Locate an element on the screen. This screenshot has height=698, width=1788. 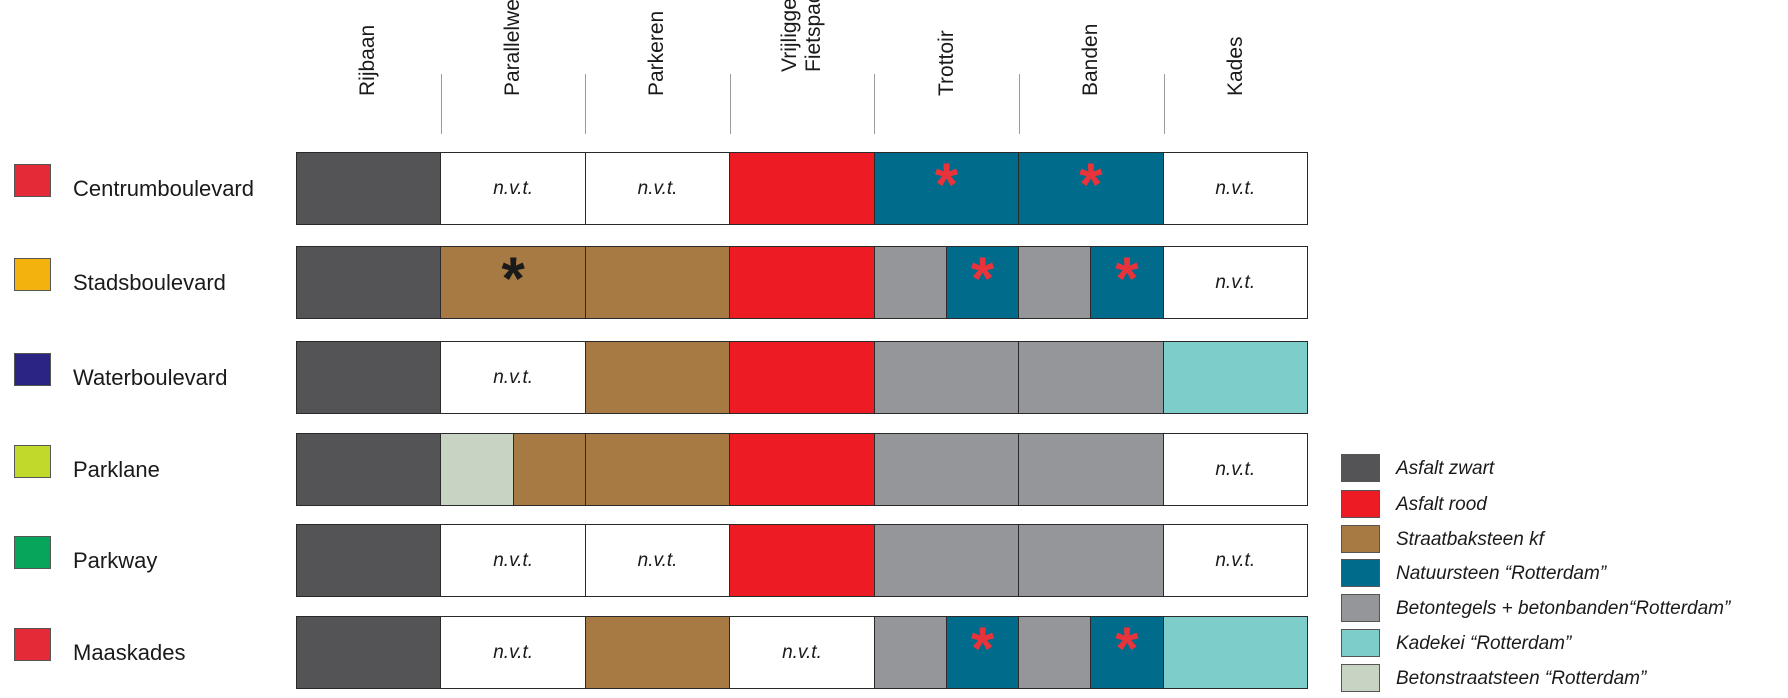
legend-label: Betonstraatsteen “Rotterdam” is located at coordinates (1521, 678).